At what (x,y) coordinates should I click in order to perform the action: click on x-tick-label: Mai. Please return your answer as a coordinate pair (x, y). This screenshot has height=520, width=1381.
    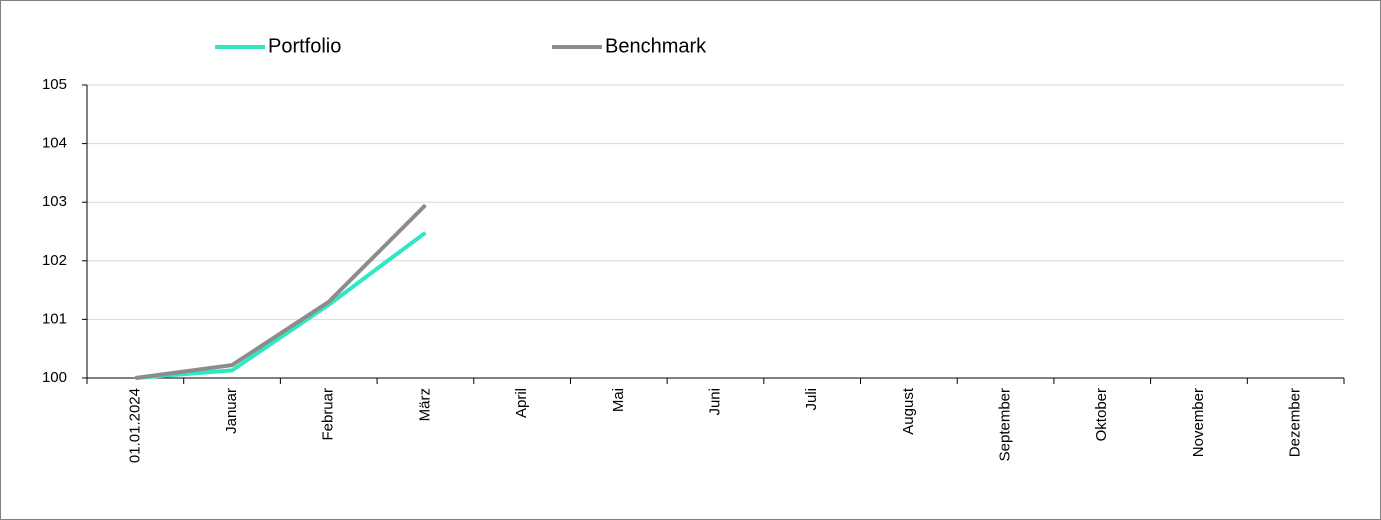
    Looking at the image, I should click on (618, 400).